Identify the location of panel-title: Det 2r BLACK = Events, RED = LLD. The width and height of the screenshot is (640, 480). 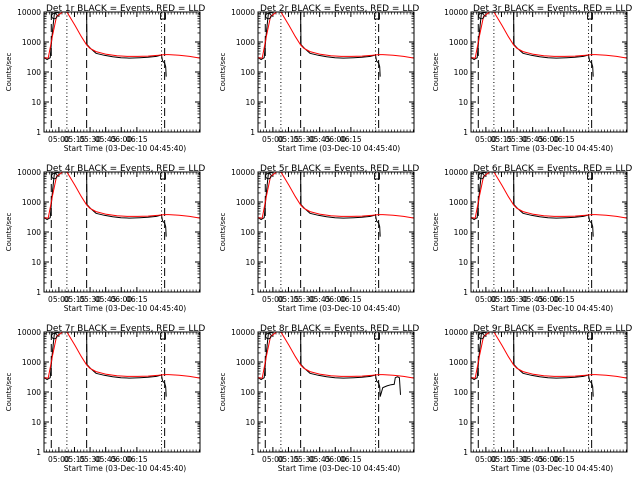
(339, 9).